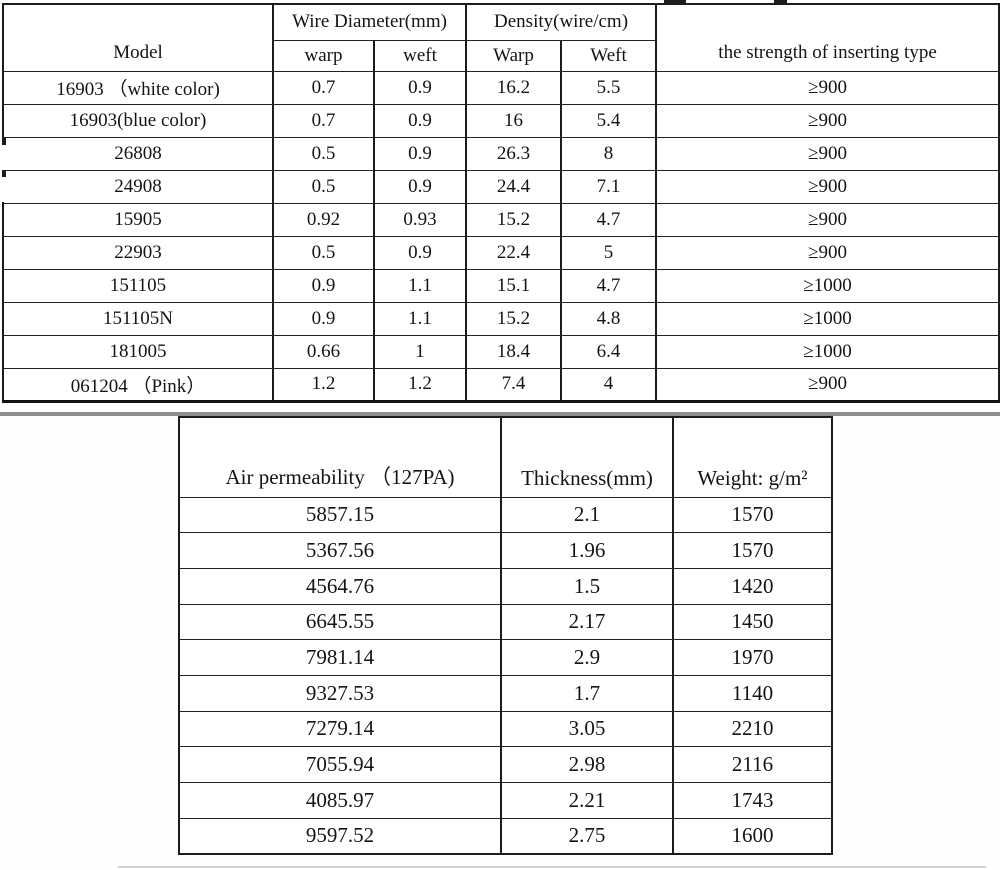  I want to click on scan-faint-line, so click(552, 867).